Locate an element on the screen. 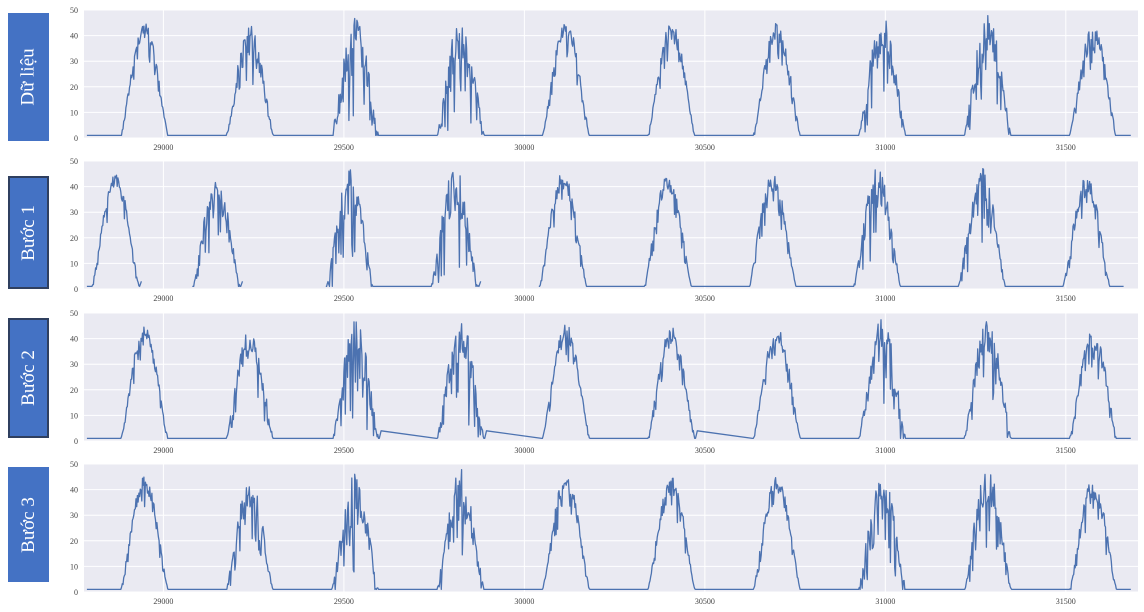  row-label-text: Bước 3 is located at coordinates (28, 524).